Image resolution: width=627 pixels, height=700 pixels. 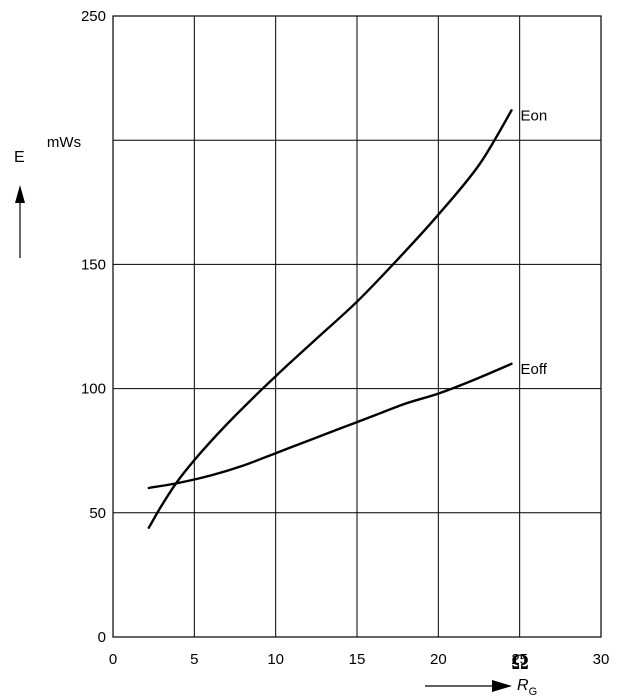 I want to click on y-tick-label: 100, so click(x=93, y=389).